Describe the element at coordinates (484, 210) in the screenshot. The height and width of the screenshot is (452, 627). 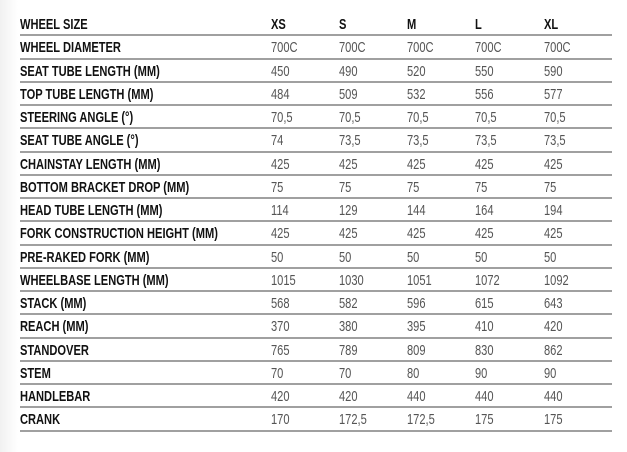
I see `row-value: 164` at that location.